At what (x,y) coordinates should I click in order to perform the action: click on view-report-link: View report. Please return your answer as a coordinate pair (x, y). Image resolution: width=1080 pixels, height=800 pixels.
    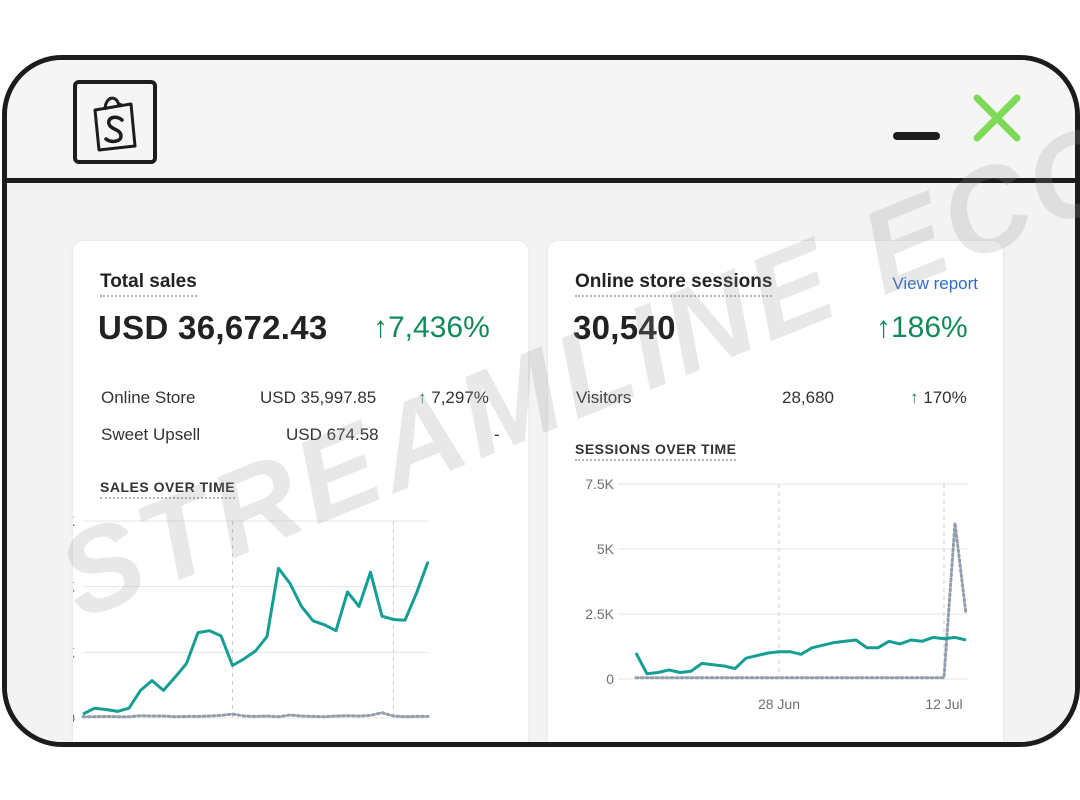
    Looking at the image, I should click on (935, 283).